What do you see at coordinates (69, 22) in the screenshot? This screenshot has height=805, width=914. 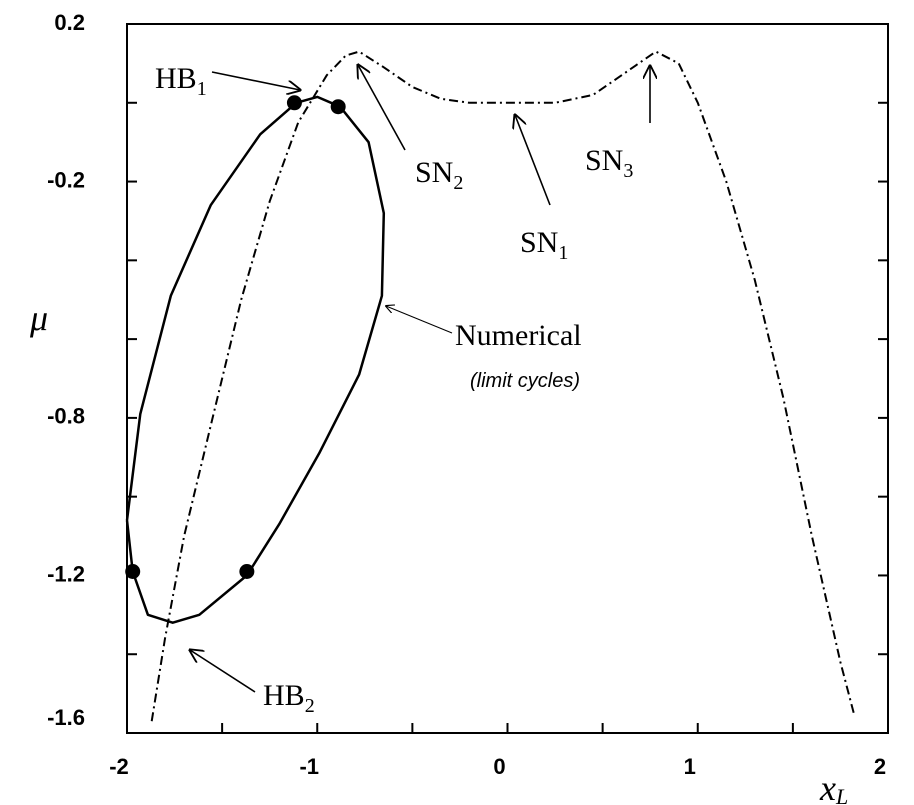 I see `y-tick-label: 0.2` at bounding box center [69, 22].